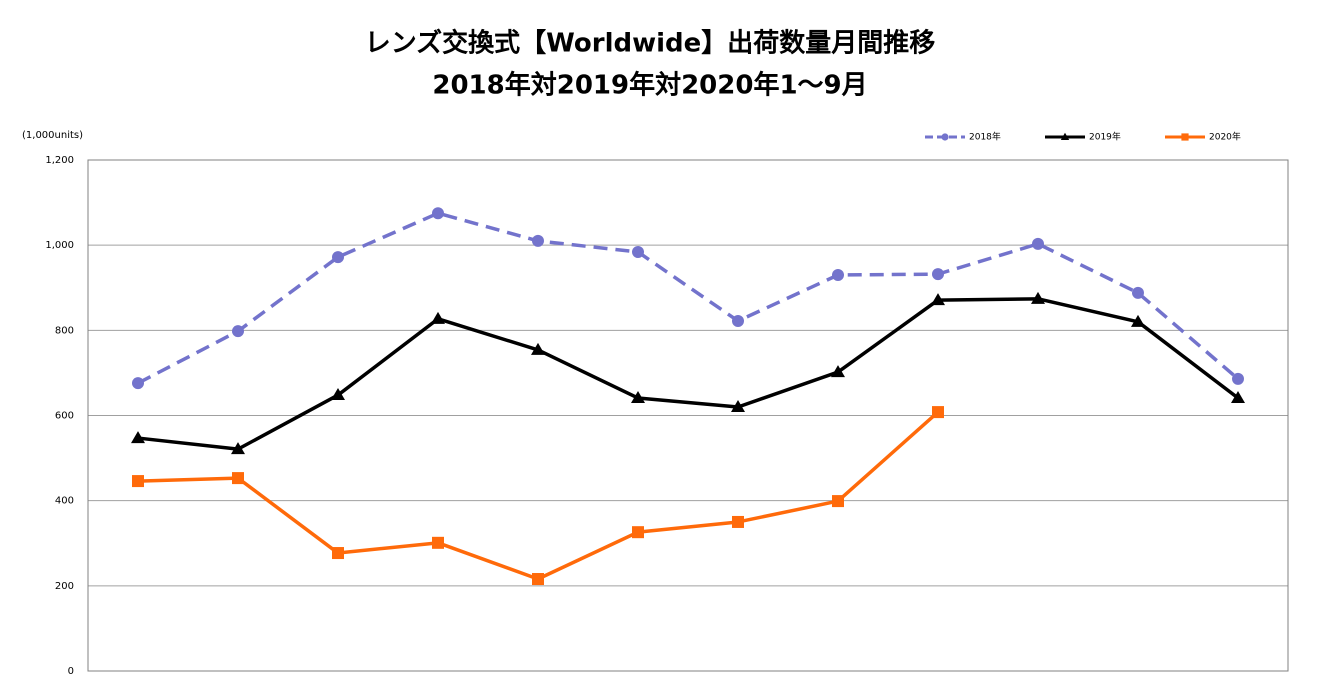 This screenshot has height=692, width=1328. Describe the element at coordinates (59, 160) in the screenshot. I see `y-tick-label: 1,200` at that location.